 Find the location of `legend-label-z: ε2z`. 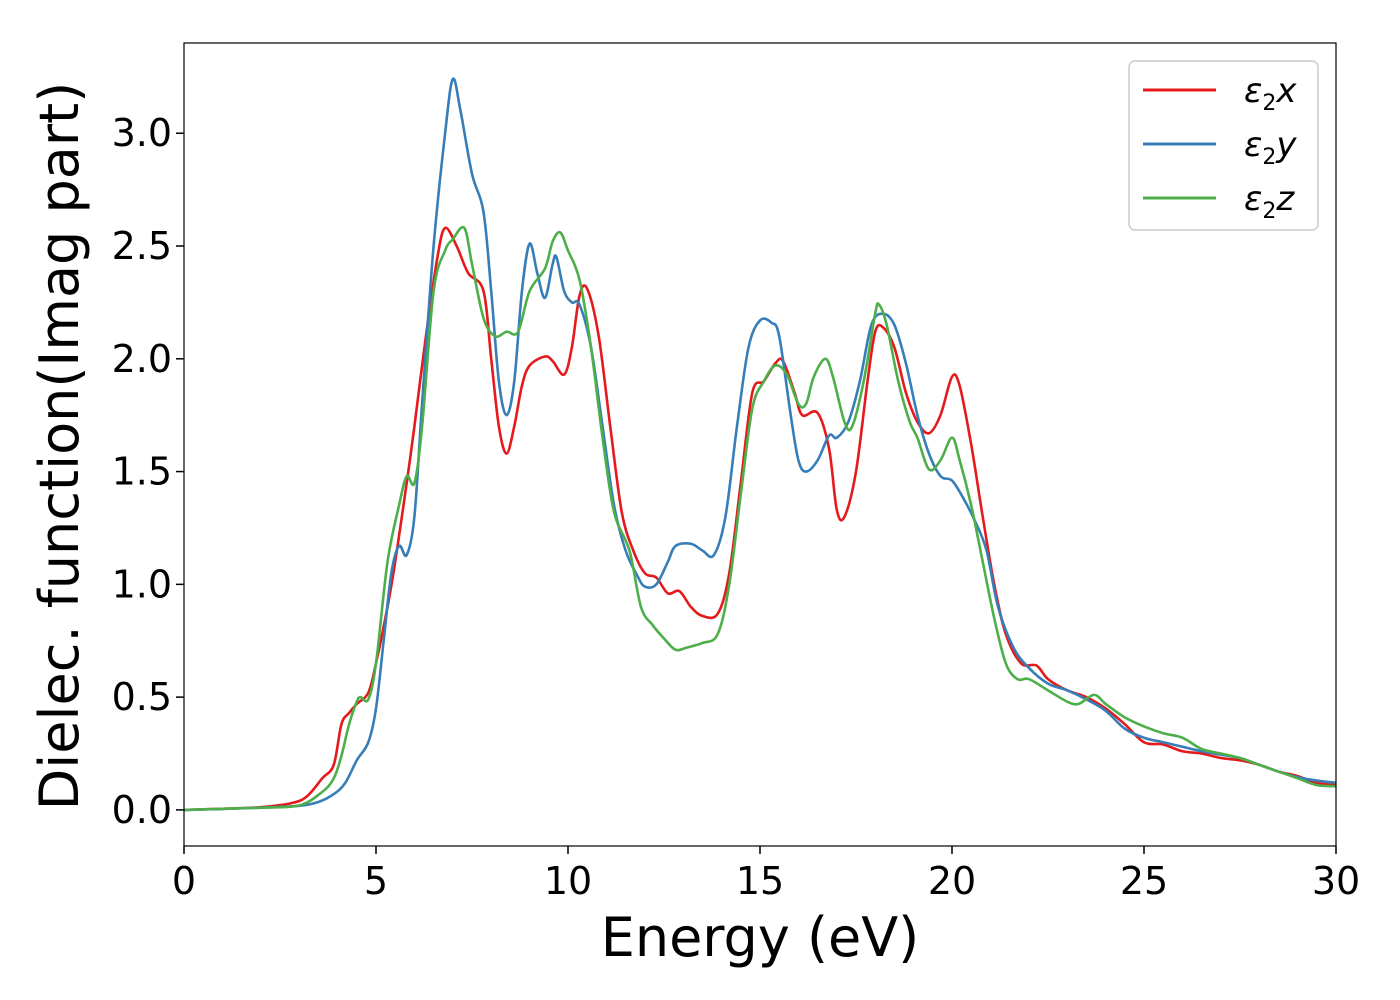

legend-label-z: ε2z is located at coordinates (1269, 201).